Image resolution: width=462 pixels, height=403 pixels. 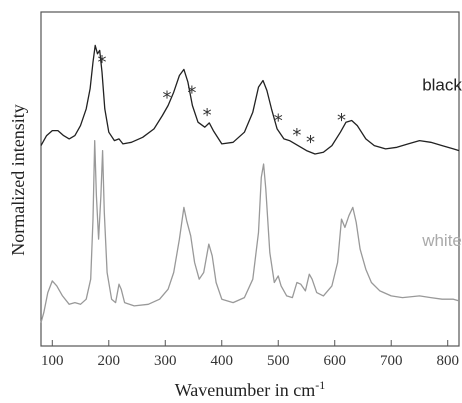 What do you see at coordinates (447, 361) in the screenshot?
I see `x-tick-label: 800` at bounding box center [447, 361].